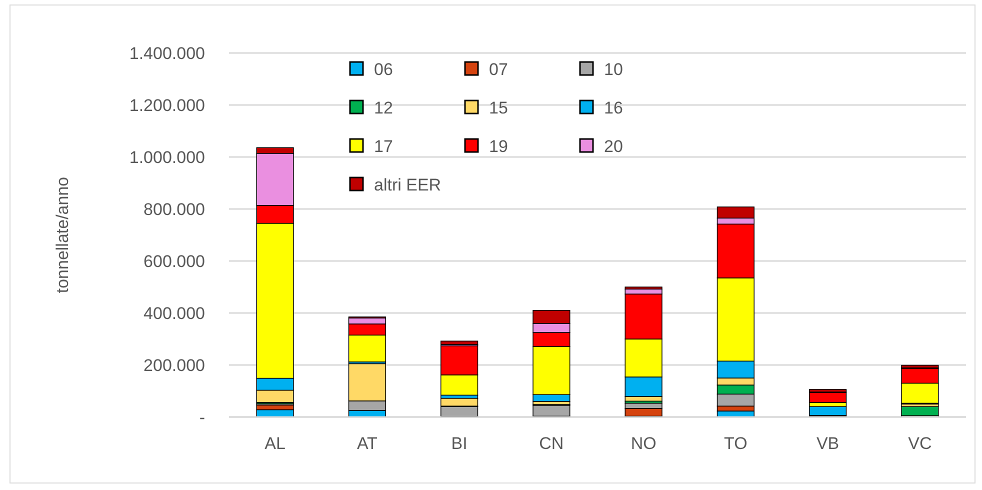 This screenshot has width=982, height=490. Describe the element at coordinates (167, 105) in the screenshot. I see `y-tick-label: 1.200.000` at that location.